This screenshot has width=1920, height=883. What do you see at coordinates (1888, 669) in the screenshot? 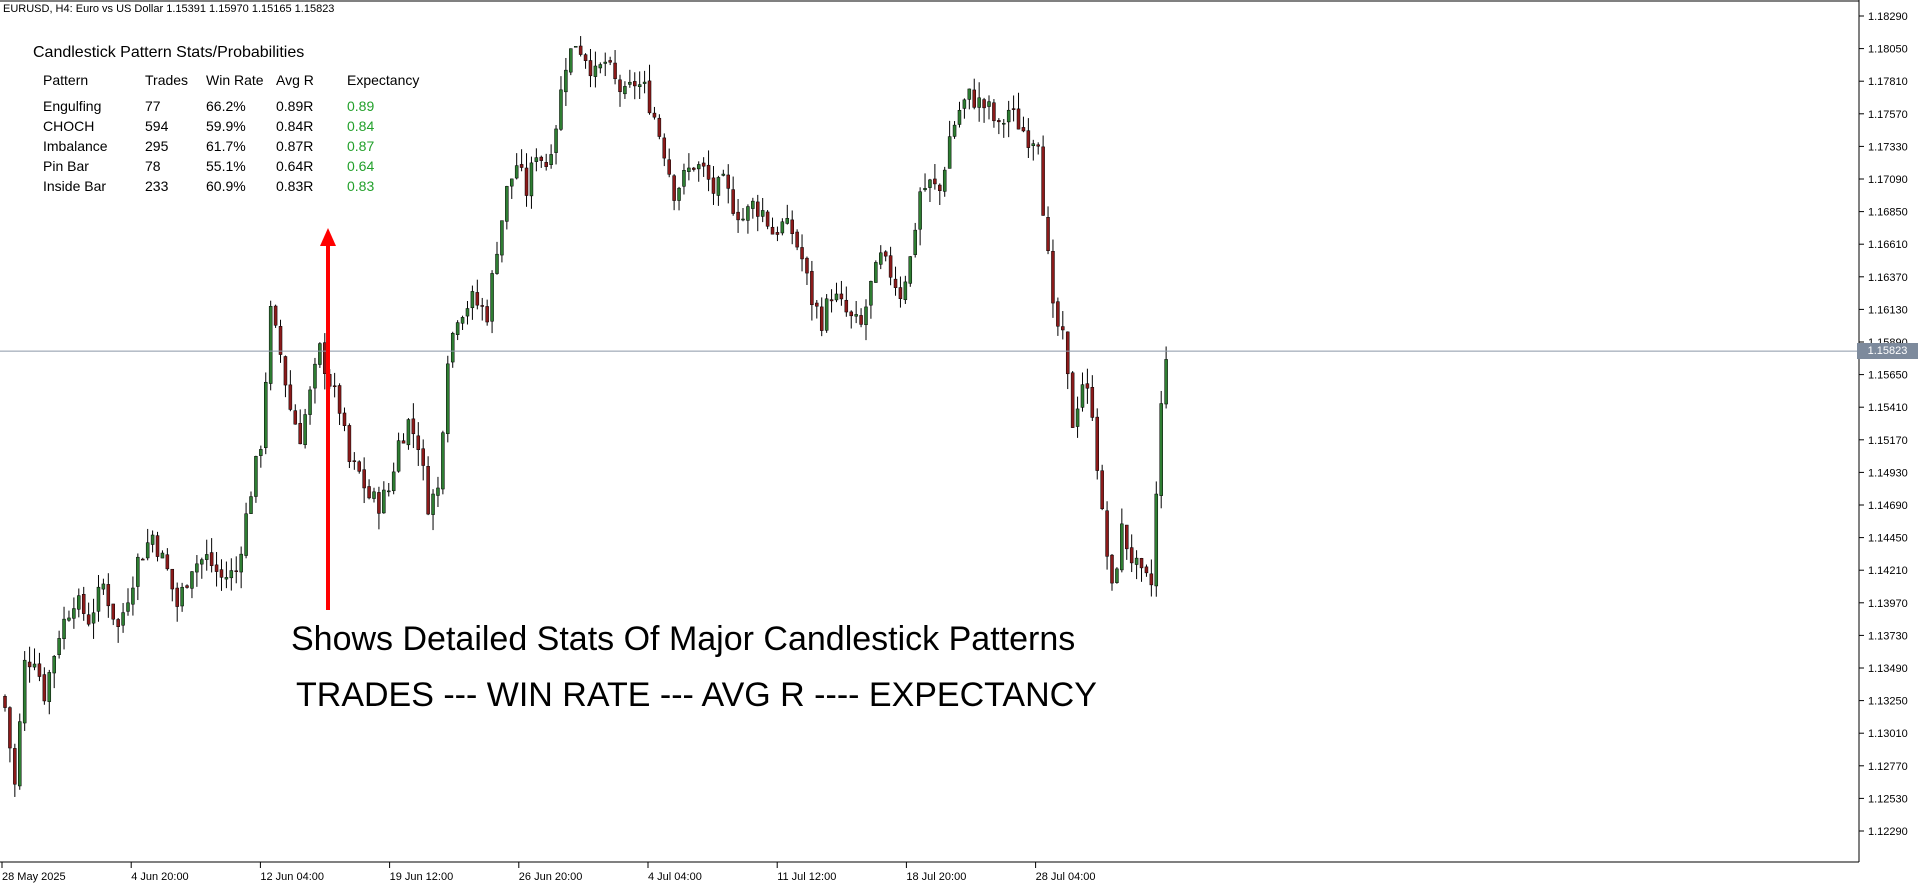
I see `price-tick-label: 1.13490` at bounding box center [1888, 669].